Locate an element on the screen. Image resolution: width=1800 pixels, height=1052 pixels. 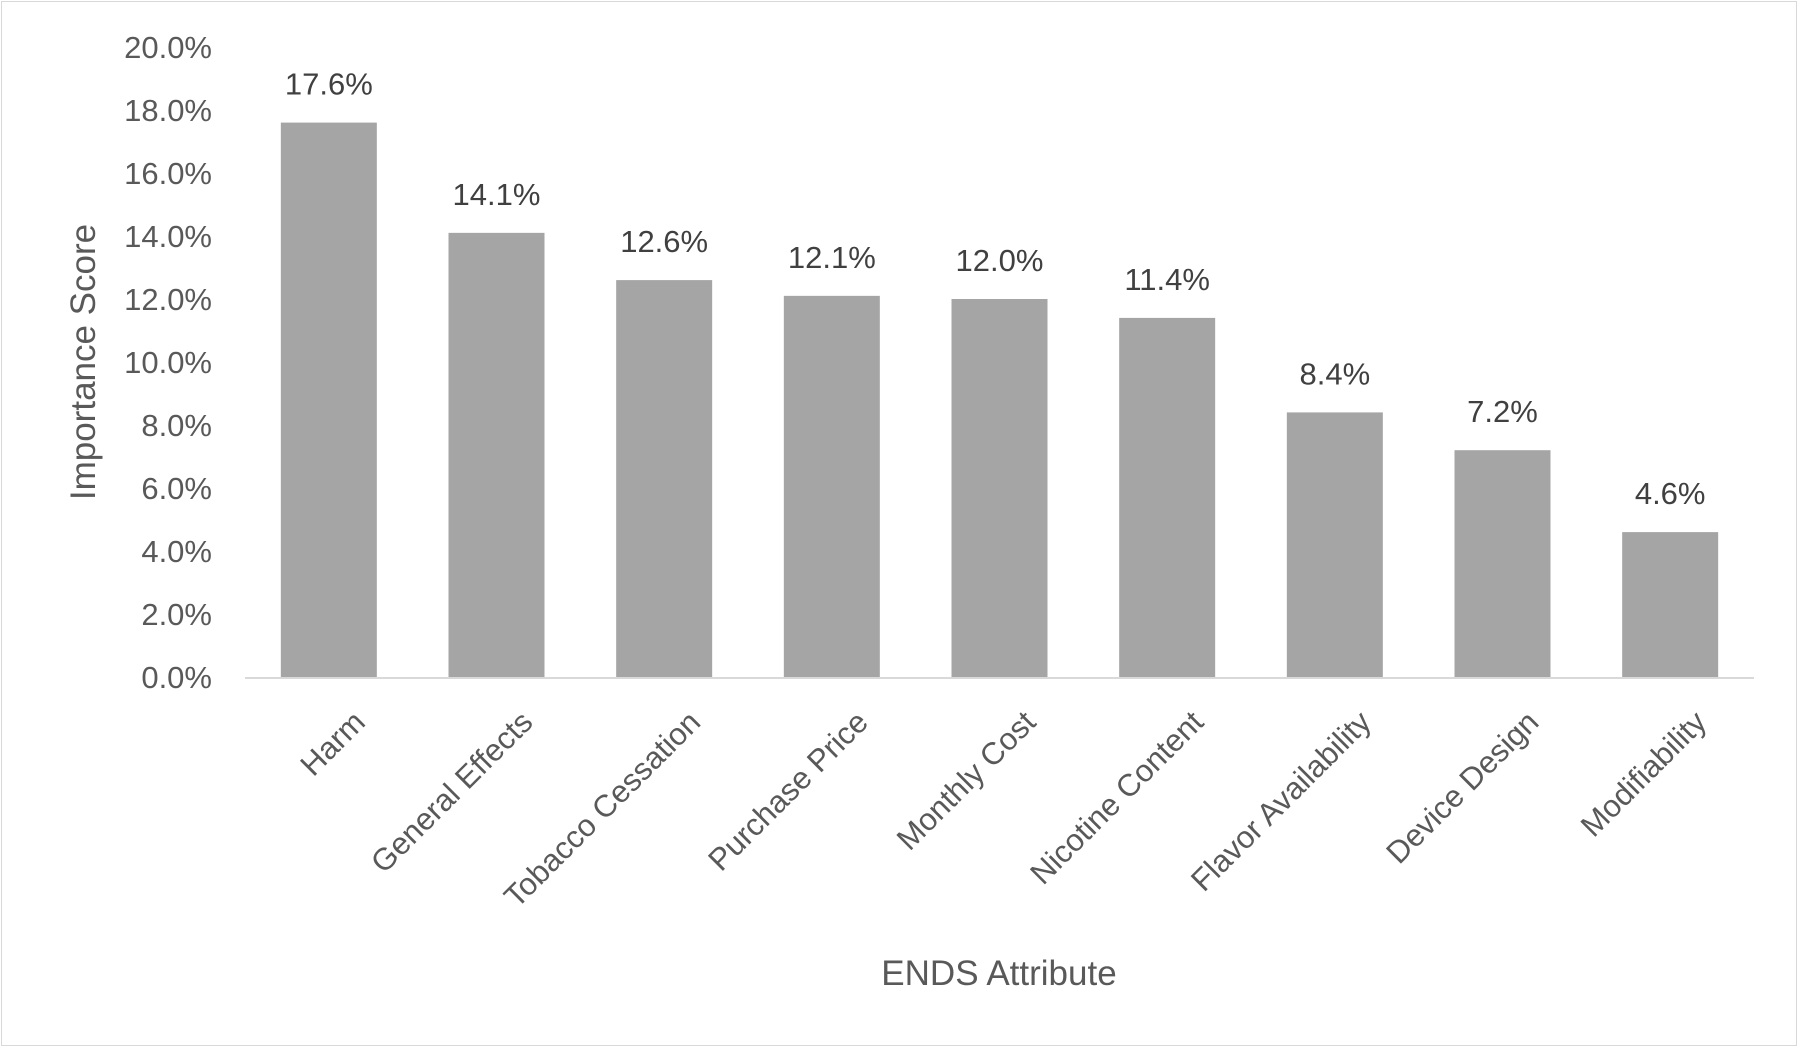
y-tick-label: 8.0% is located at coordinates (176, 425).